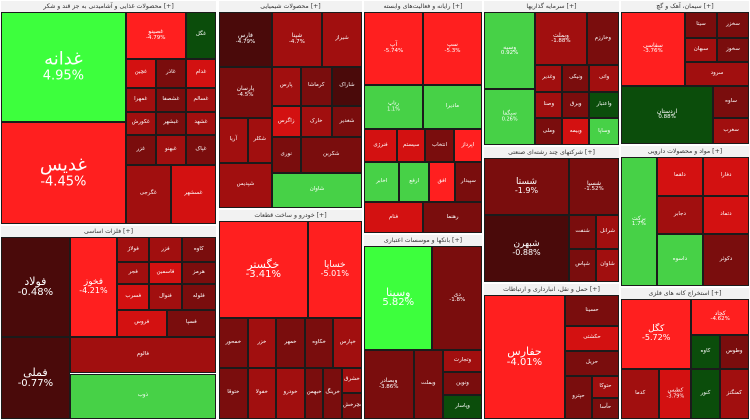  I want to click on stock-tile: دجابر, so click(679, 215).